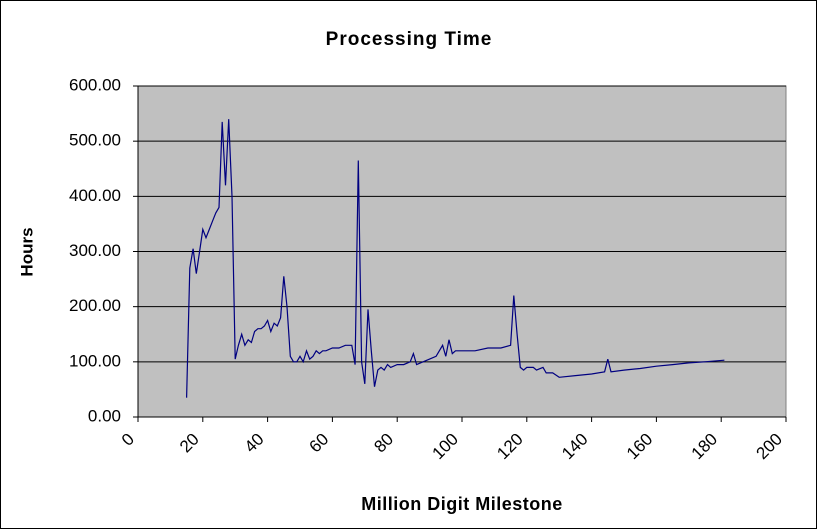 This screenshot has height=530, width=818. What do you see at coordinates (409, 39) in the screenshot?
I see `chart-title: Processing Time` at bounding box center [409, 39].